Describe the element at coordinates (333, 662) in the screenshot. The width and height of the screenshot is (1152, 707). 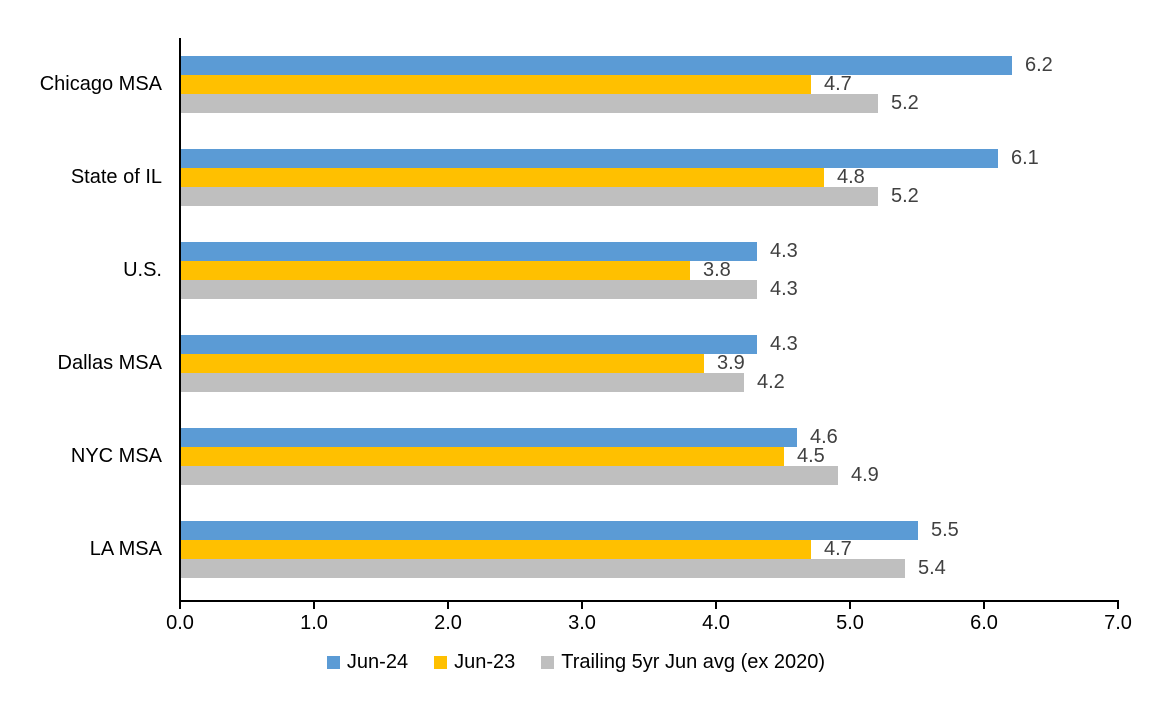
I see `legend-swatch-jun-24-icon` at that location.